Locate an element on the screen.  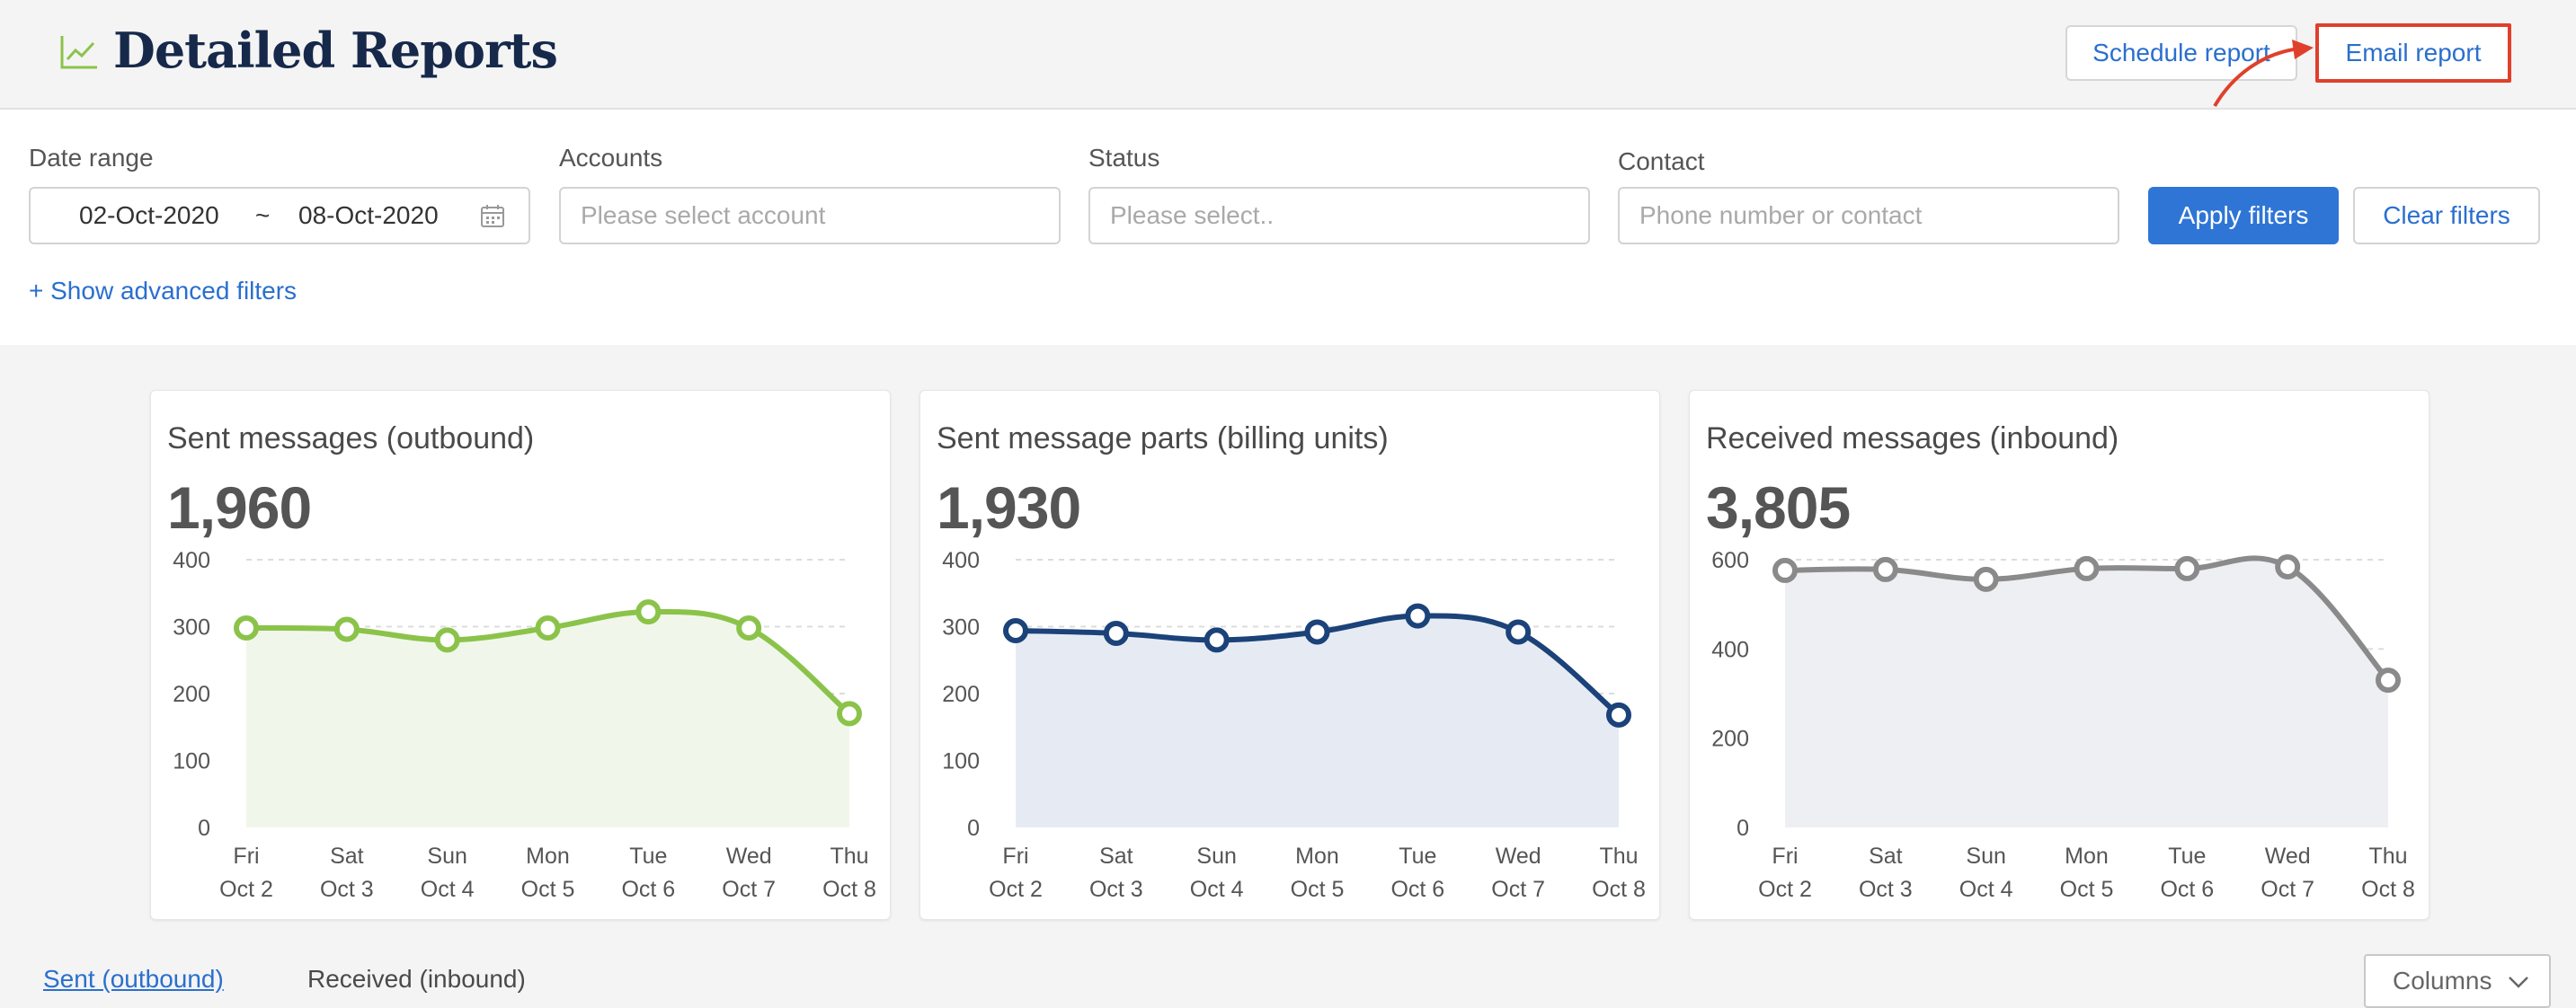
card-value: 1,930 is located at coordinates (1009, 508).